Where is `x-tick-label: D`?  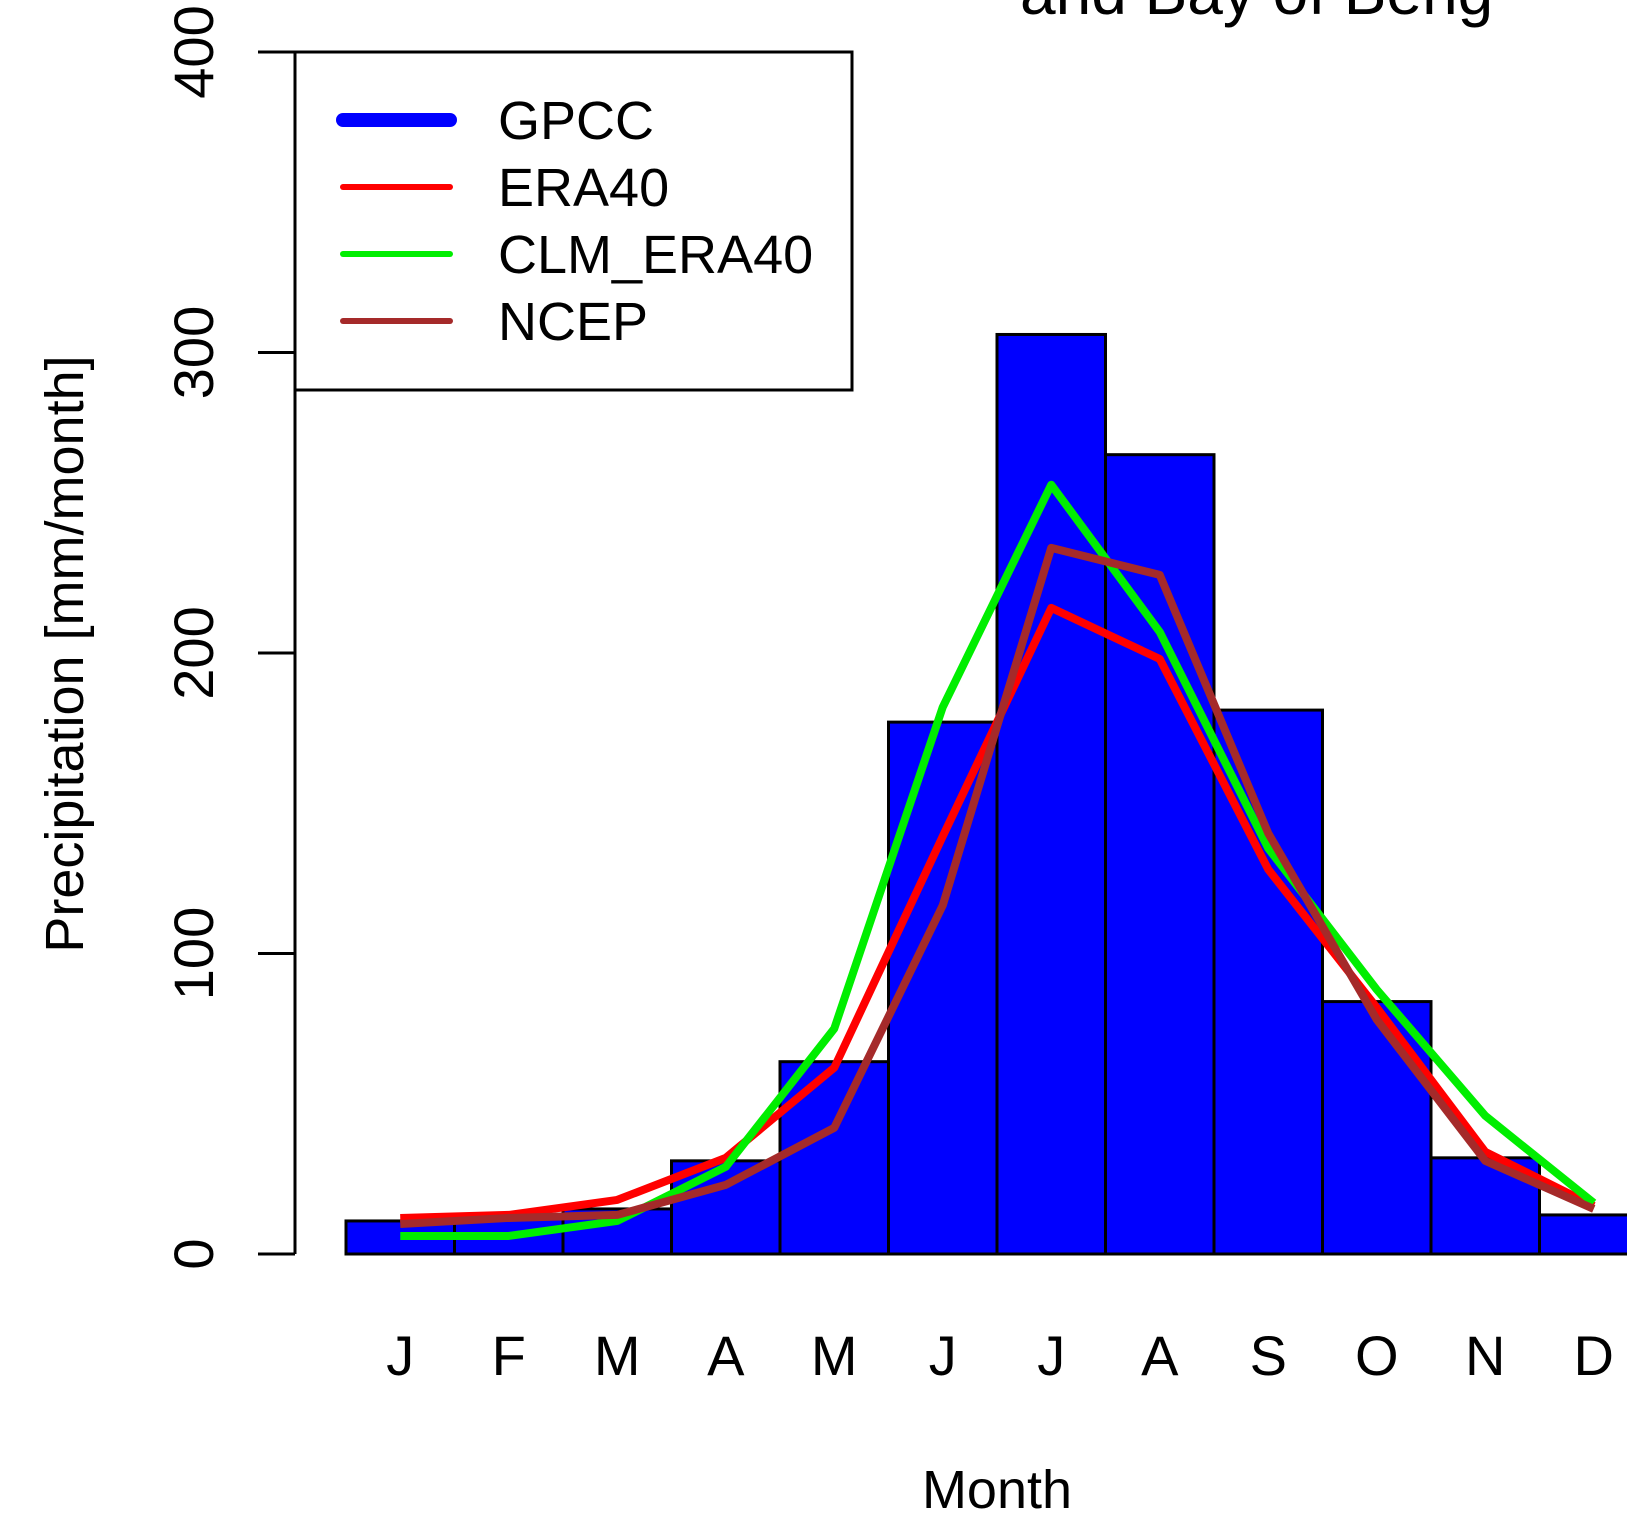
x-tick-label: D is located at coordinates (1594, 1355).